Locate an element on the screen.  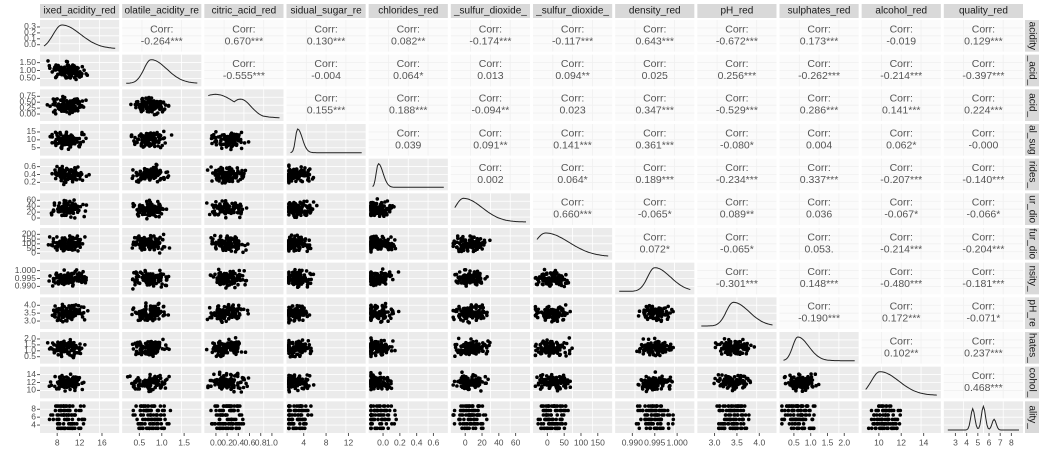
row-label: cohol_ is located at coordinates (1031, 383).